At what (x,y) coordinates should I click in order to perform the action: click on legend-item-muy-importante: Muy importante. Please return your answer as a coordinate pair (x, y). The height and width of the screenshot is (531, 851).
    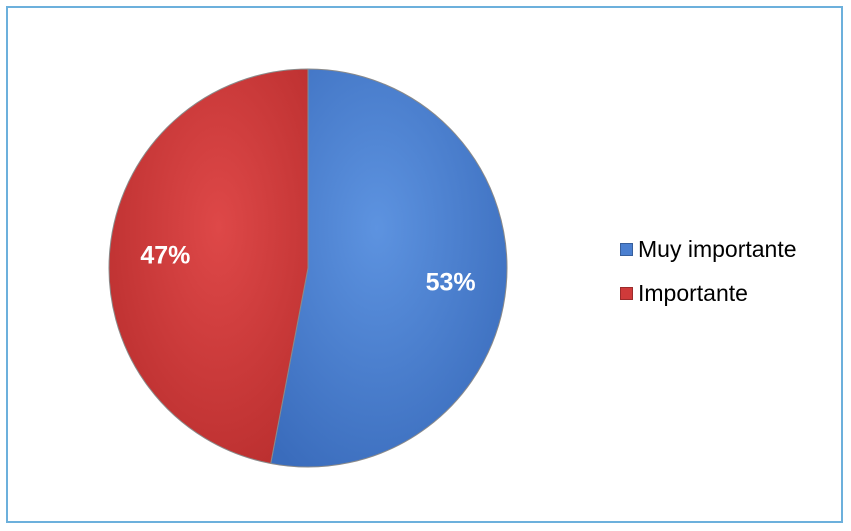
    Looking at the image, I should click on (708, 249).